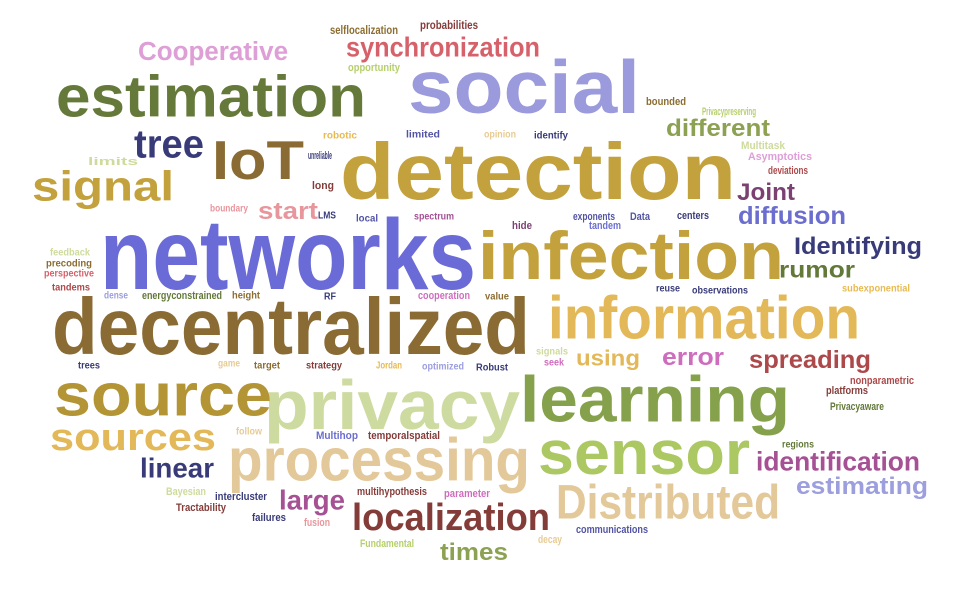 The image size is (960, 600). Describe the element at coordinates (693, 215) in the screenshot. I see `word: centers` at that location.